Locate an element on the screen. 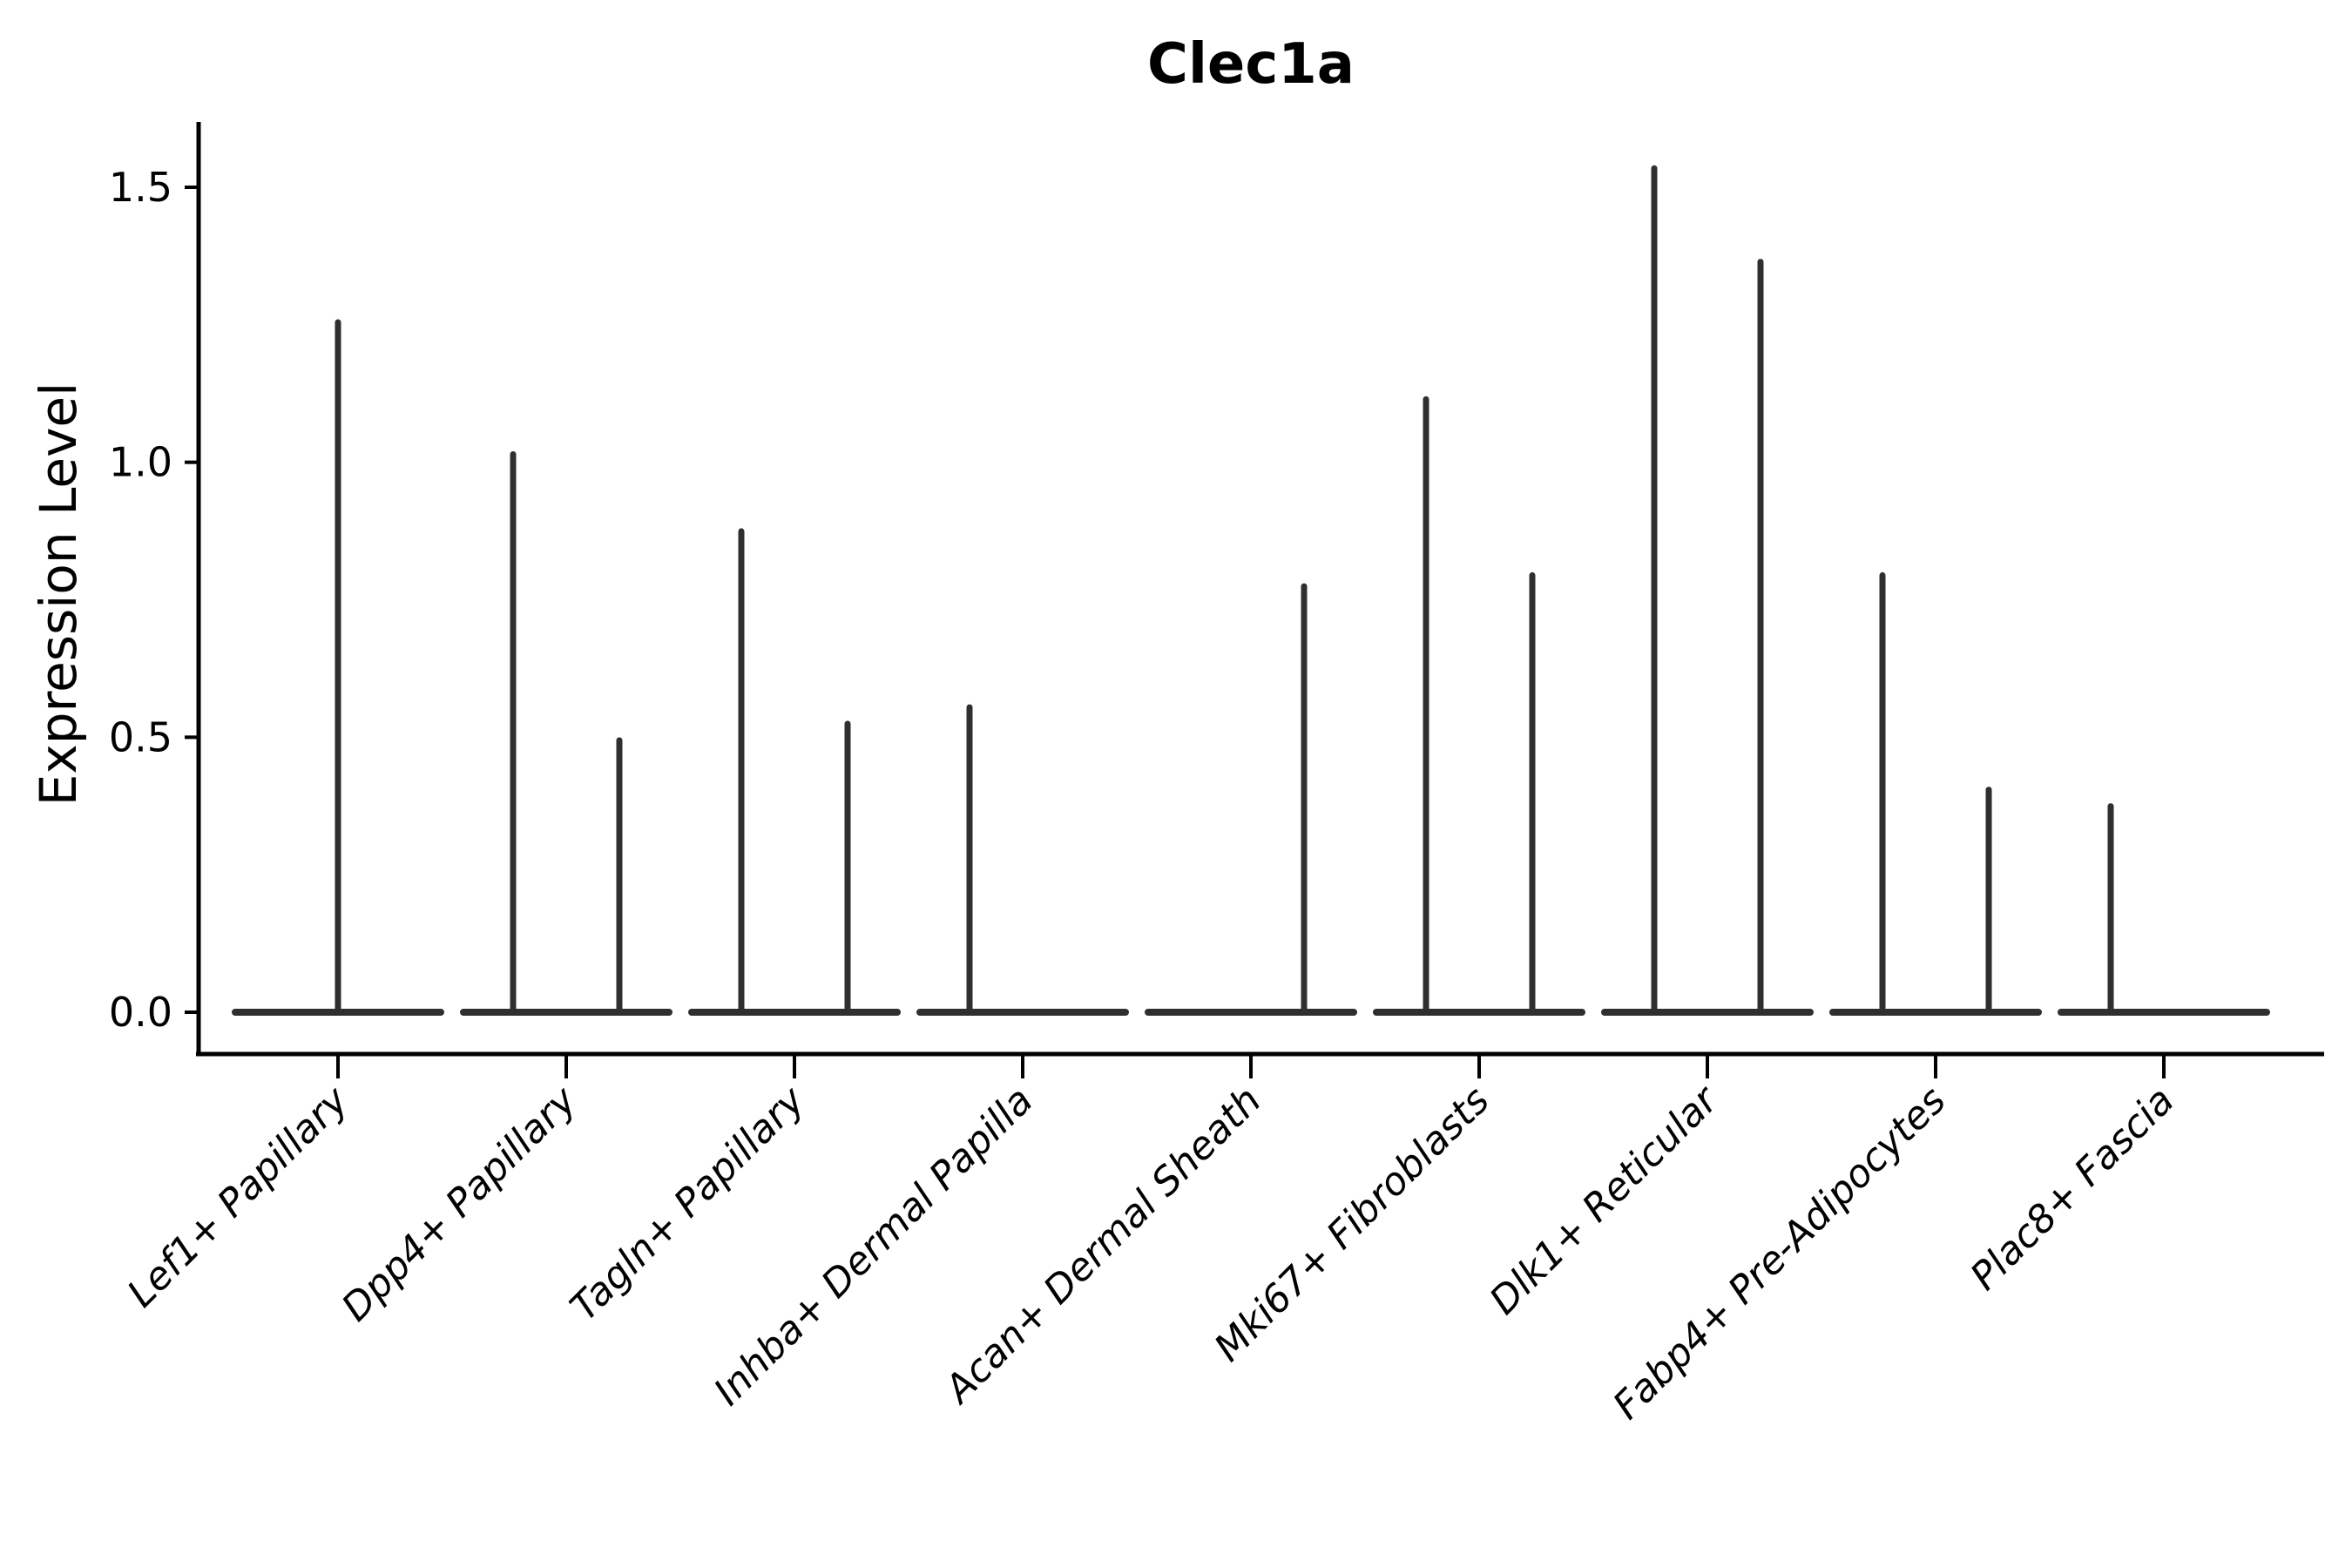  y-axis-tick-label: 1.0 is located at coordinates (140, 462).